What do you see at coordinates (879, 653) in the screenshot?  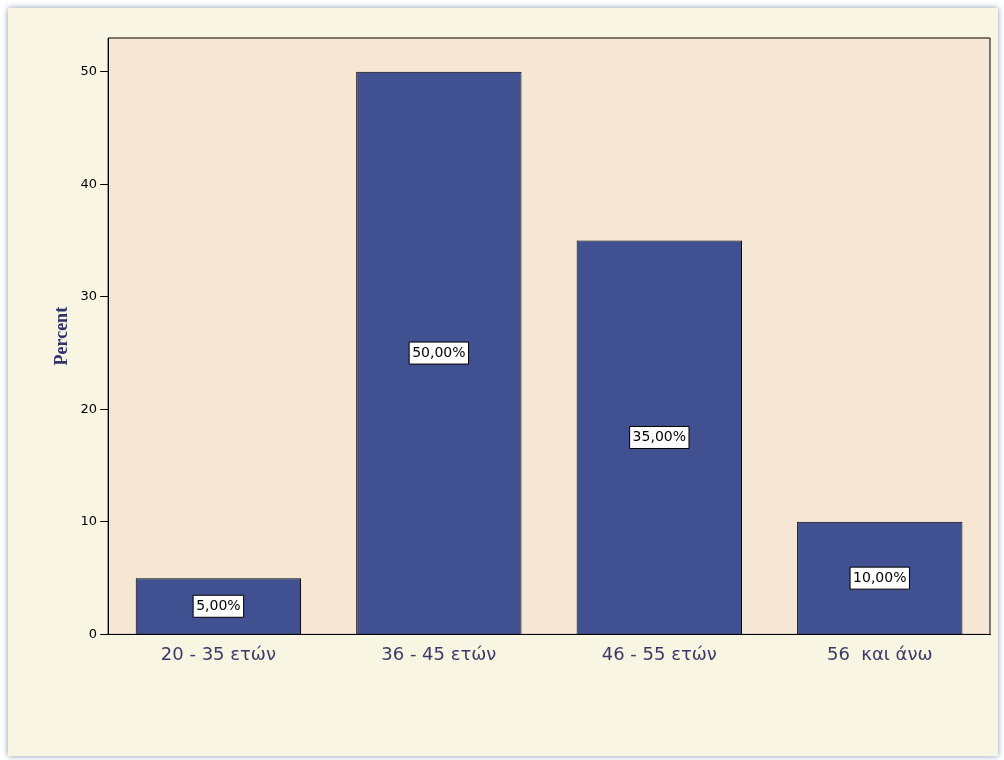 I see `x-tick-label: 56 και άνω` at bounding box center [879, 653].